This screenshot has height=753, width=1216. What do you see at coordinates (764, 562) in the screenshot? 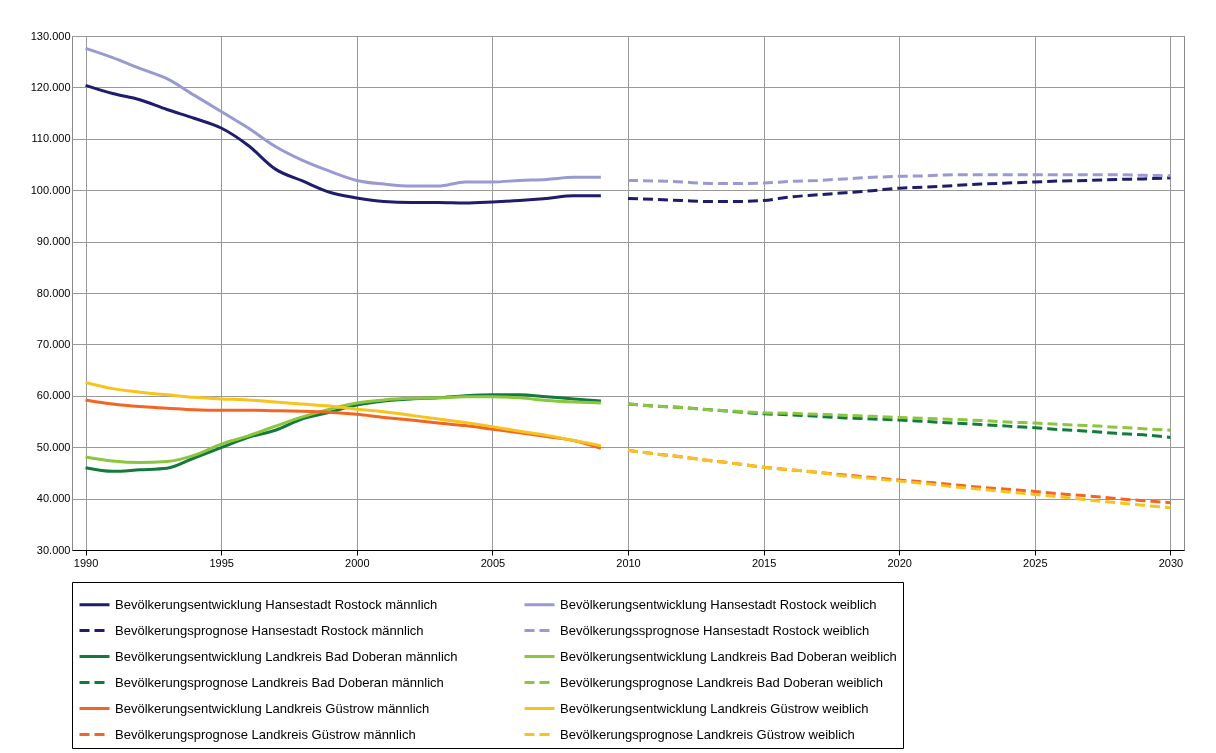
I see `x-tick-label: 2015` at bounding box center [764, 562].